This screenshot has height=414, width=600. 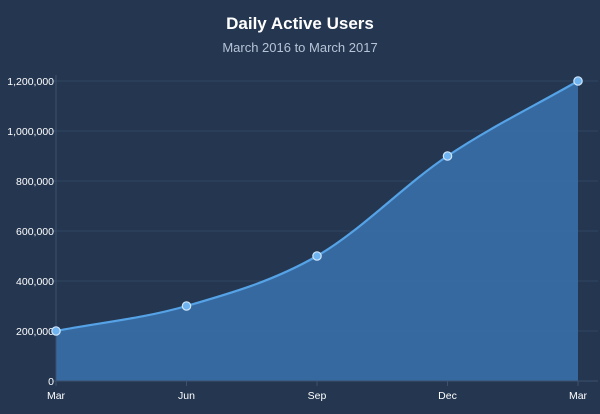 I want to click on x-axis-ticks: Mar Jun Sep Dec Mar, so click(x=317, y=396).